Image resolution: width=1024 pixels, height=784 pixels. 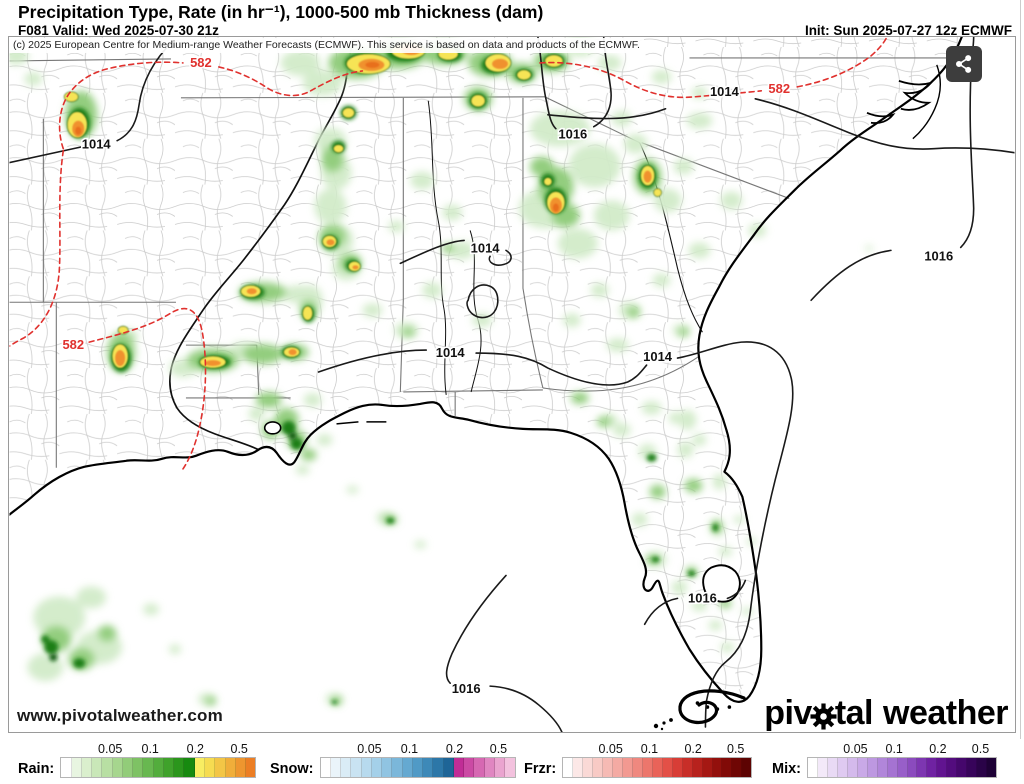 I want to click on page-edge-line, so click(x=1020, y=392).